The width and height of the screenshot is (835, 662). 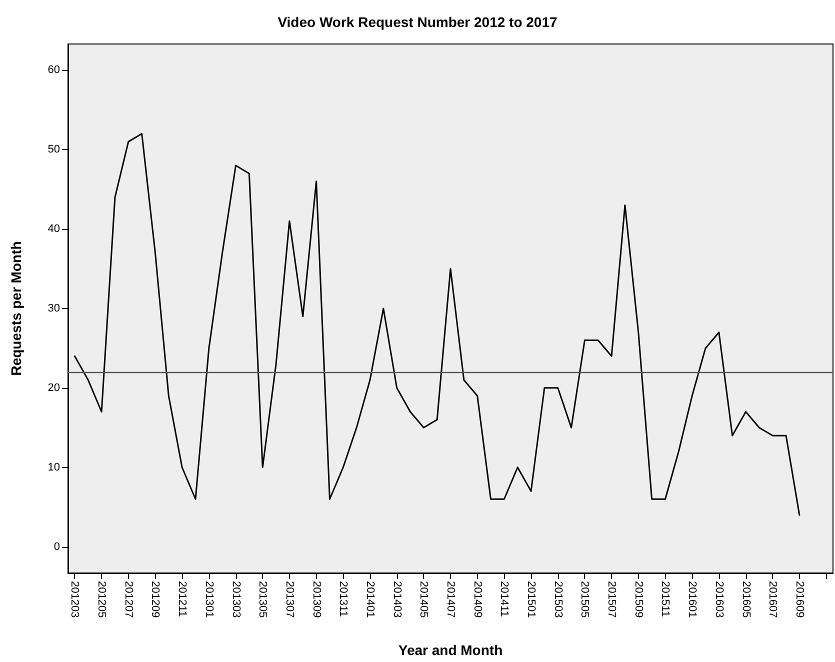 I want to click on x-tick-label: 201409, so click(x=477, y=599).